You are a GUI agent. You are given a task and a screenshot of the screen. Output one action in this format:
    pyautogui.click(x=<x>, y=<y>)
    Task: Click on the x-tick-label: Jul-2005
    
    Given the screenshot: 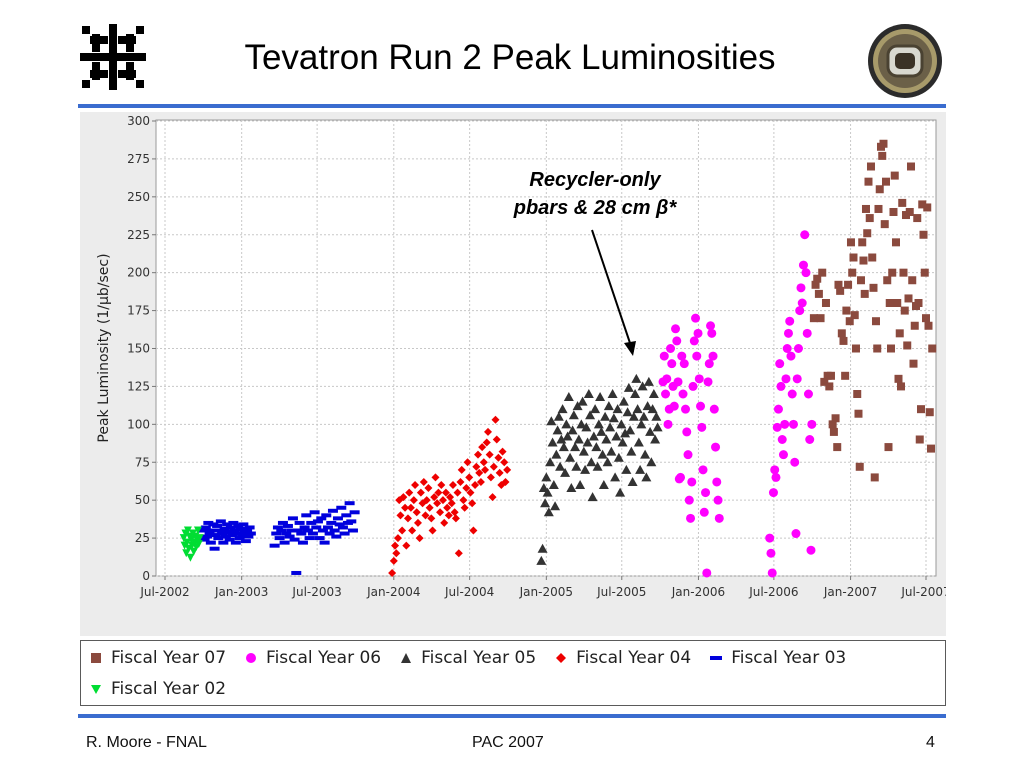 What is the action you would take?
    pyautogui.click(x=621, y=592)
    